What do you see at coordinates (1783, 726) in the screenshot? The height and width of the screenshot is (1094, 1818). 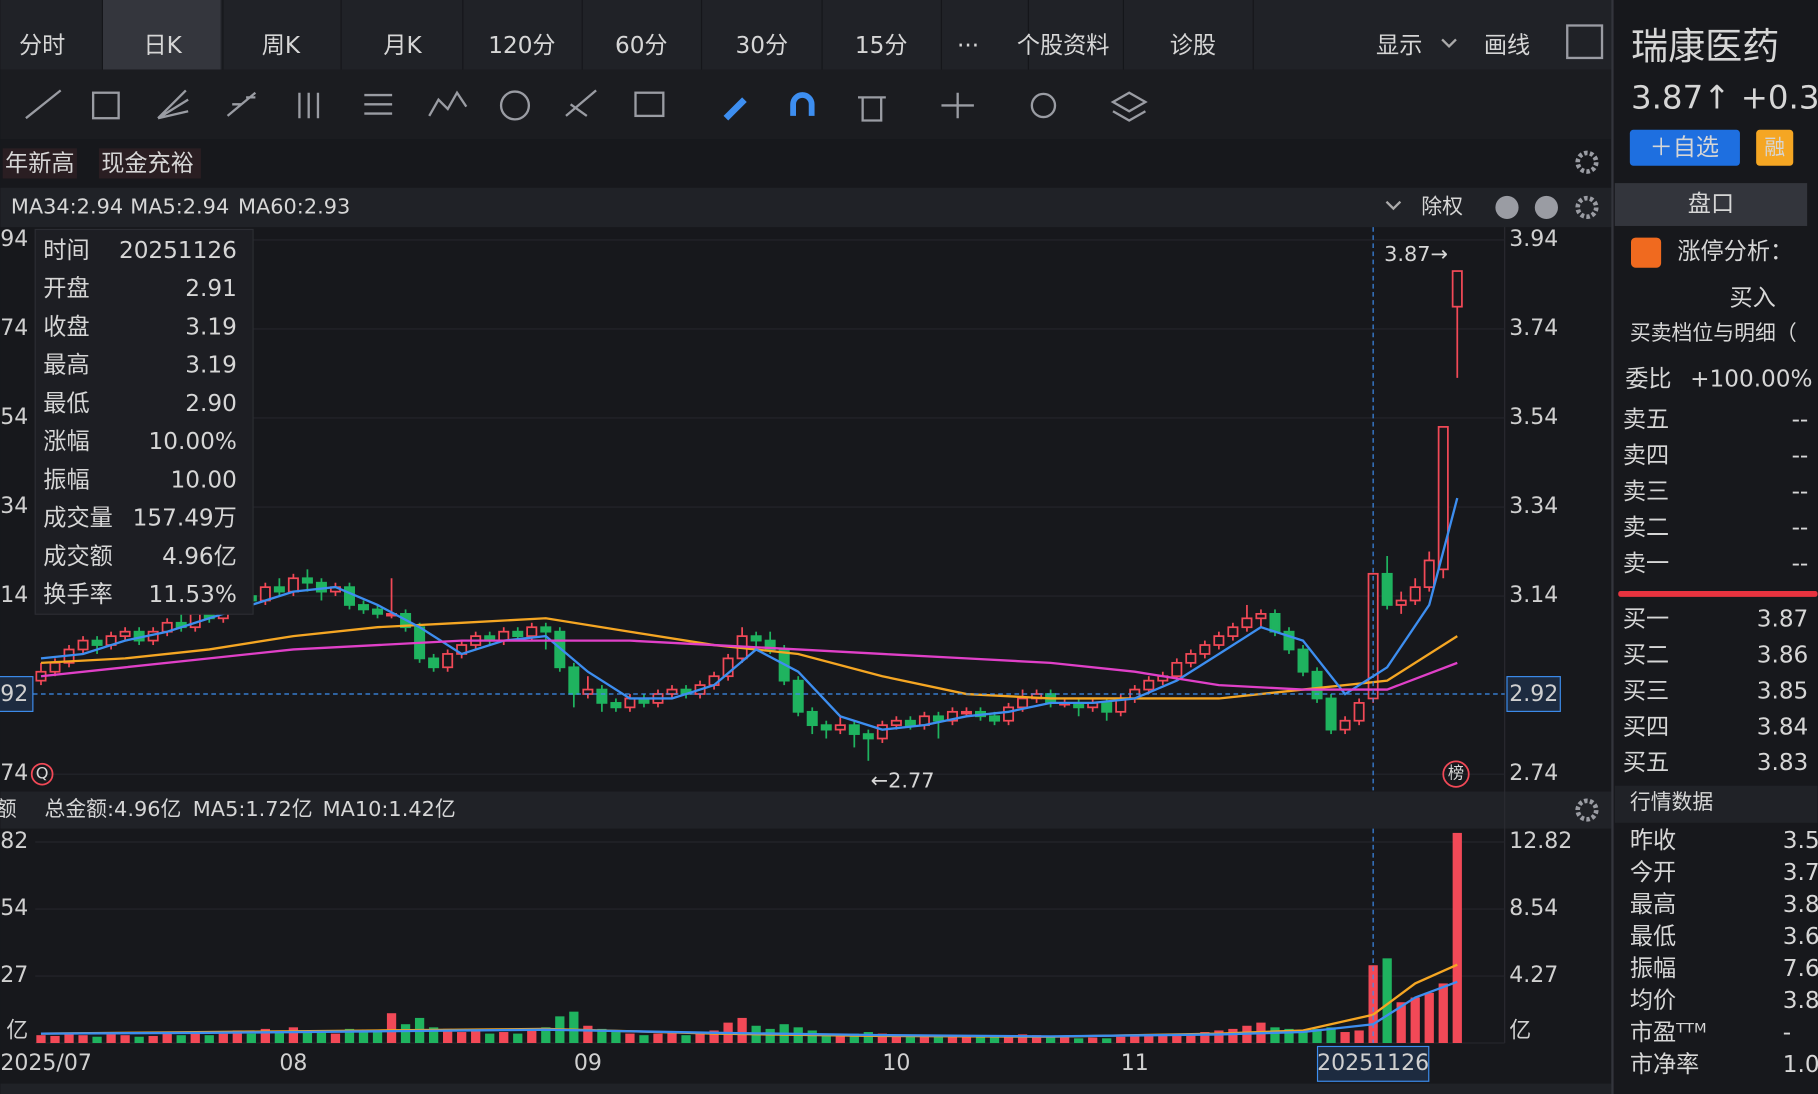 I see `bid-value: 3.84` at bounding box center [1783, 726].